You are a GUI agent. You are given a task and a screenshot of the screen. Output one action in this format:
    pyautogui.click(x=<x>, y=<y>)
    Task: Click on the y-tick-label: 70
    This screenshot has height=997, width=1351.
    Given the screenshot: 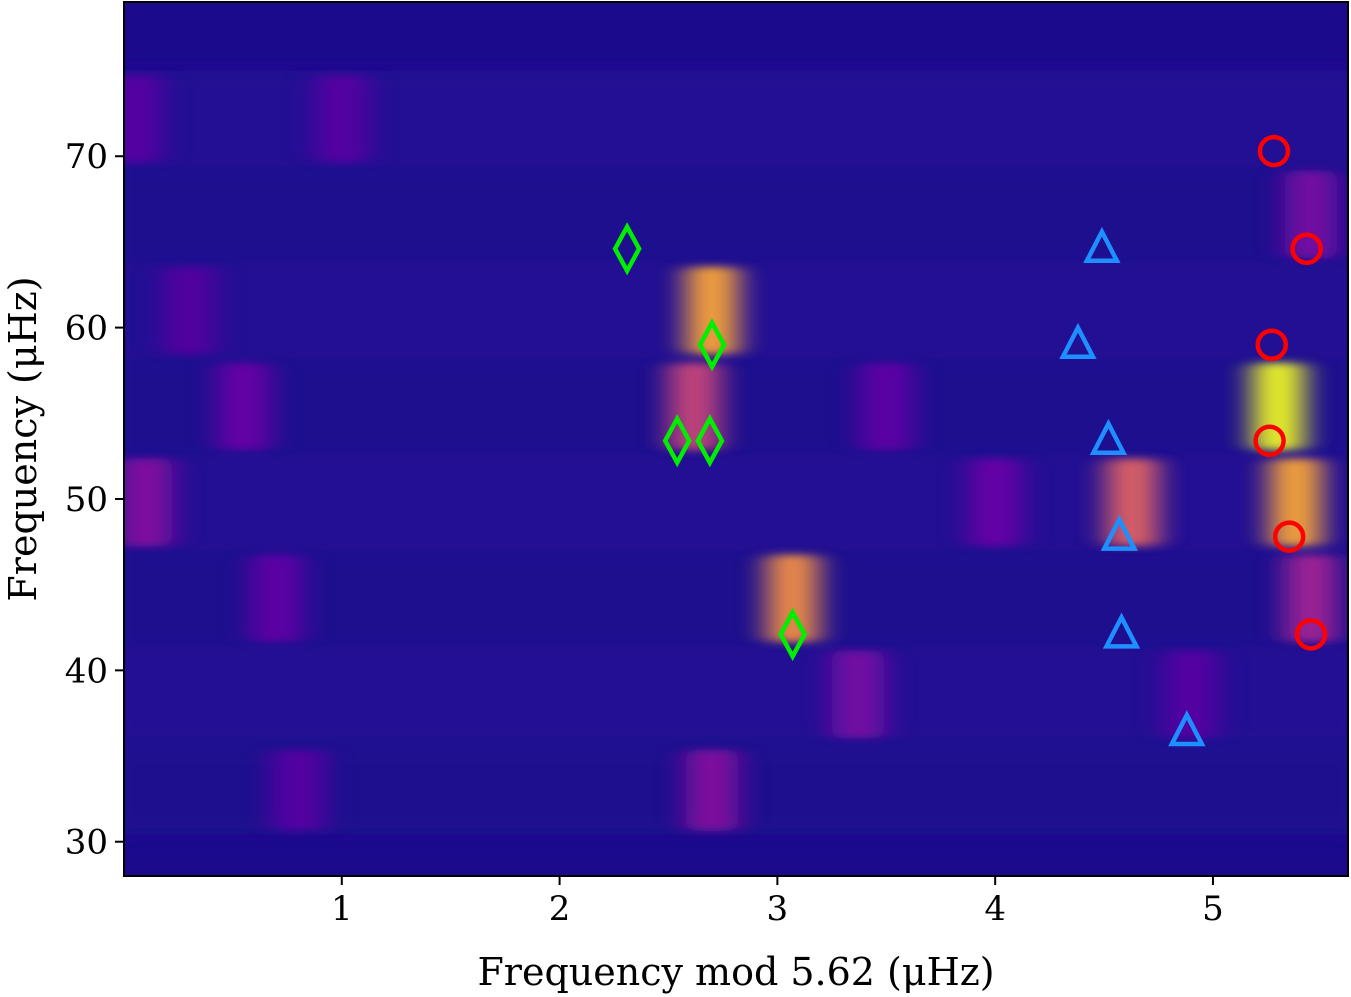 What is the action you would take?
    pyautogui.click(x=86, y=157)
    